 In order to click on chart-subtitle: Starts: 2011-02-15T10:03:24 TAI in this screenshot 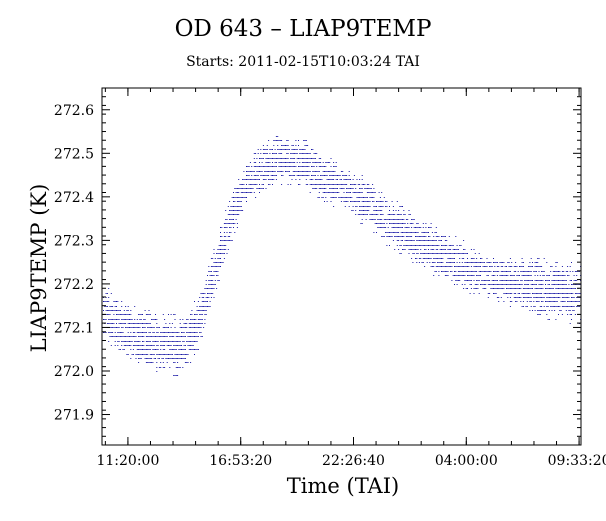, I will do `click(303, 62)`.